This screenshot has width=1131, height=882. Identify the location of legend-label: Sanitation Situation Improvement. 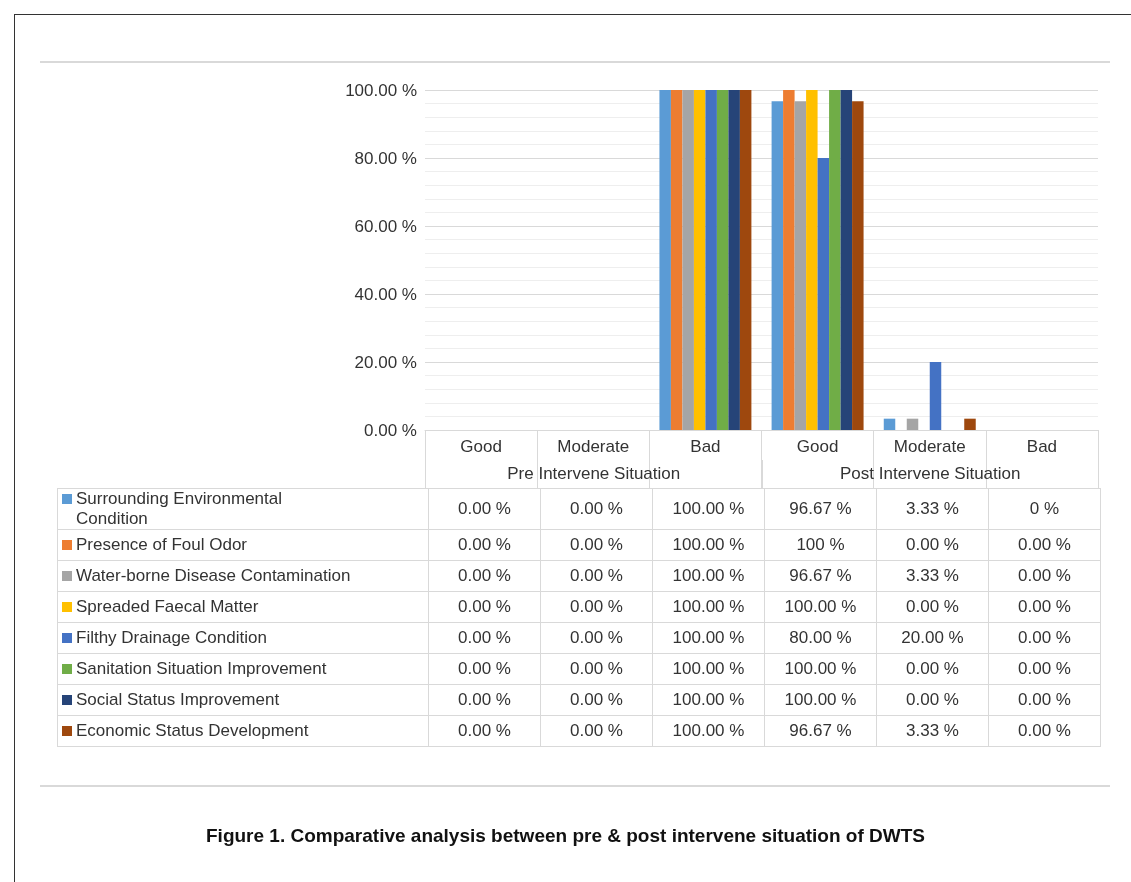
(201, 669).